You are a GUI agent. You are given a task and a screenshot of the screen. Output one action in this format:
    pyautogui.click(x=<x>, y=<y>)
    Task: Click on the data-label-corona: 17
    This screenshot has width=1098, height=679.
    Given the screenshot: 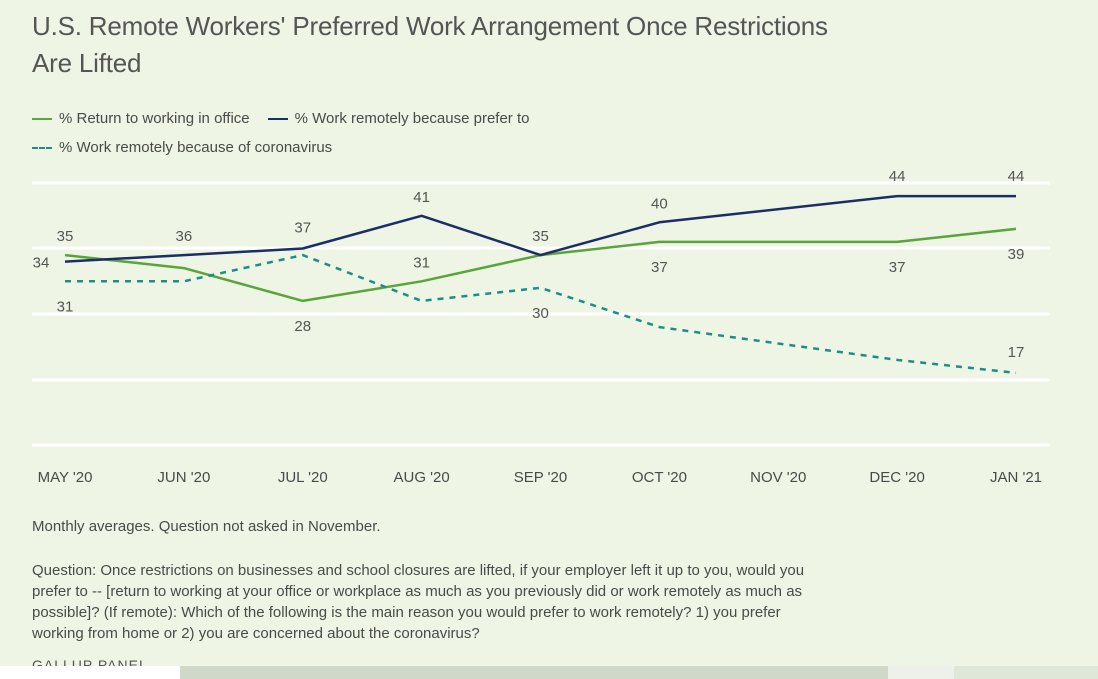 What is the action you would take?
    pyautogui.click(x=1016, y=352)
    